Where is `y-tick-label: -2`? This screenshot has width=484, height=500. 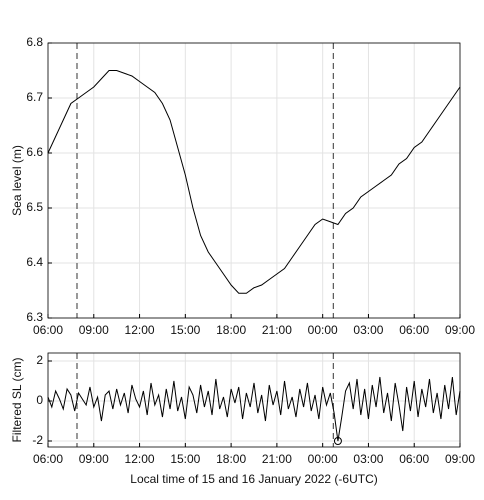
y-tick-label: -2 is located at coordinates (37, 440).